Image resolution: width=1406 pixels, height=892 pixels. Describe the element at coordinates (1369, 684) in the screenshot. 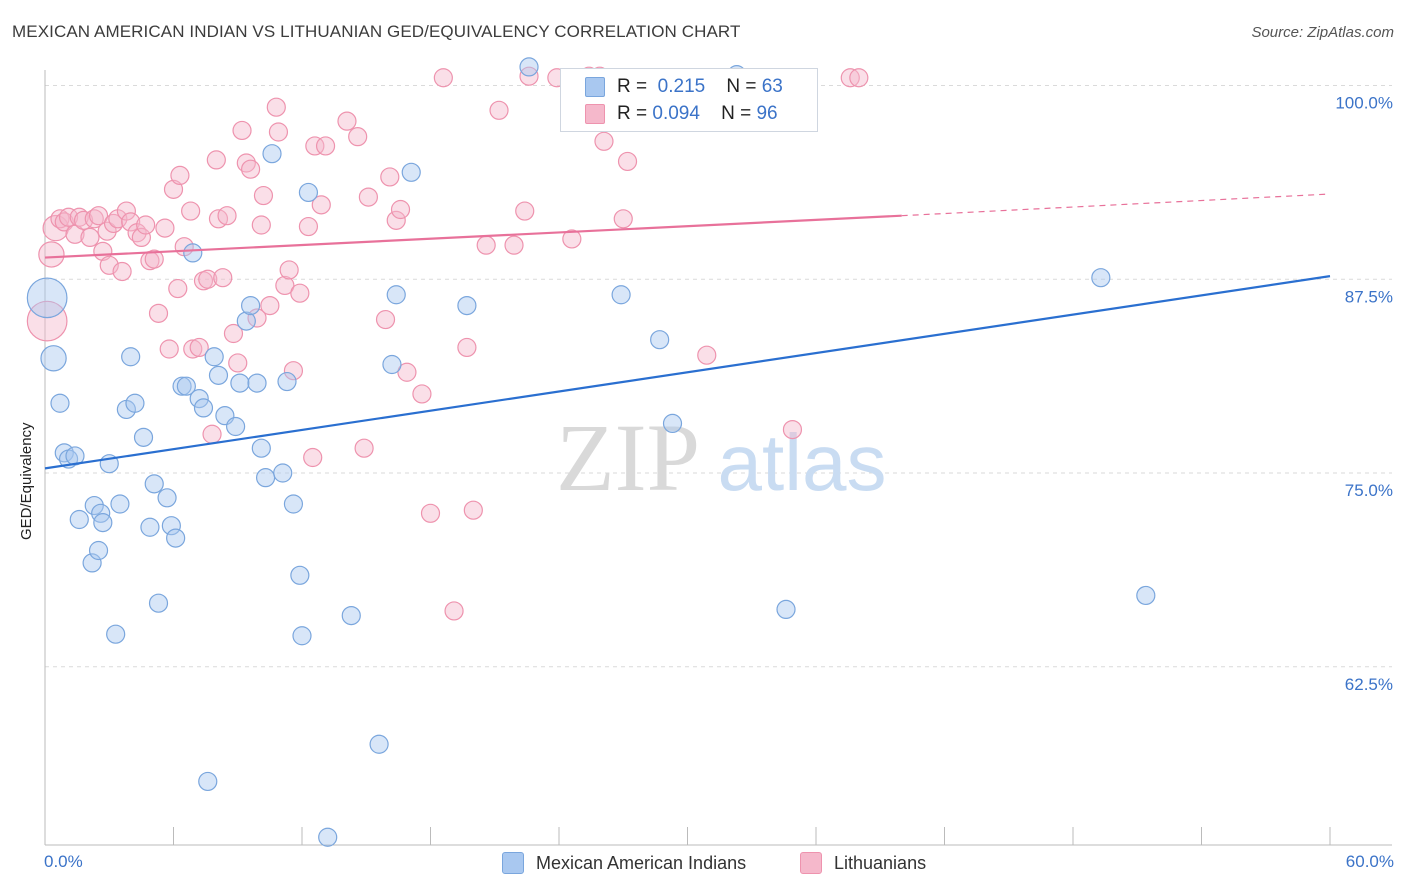

I see `y-tick-label-3: 62.5%` at that location.